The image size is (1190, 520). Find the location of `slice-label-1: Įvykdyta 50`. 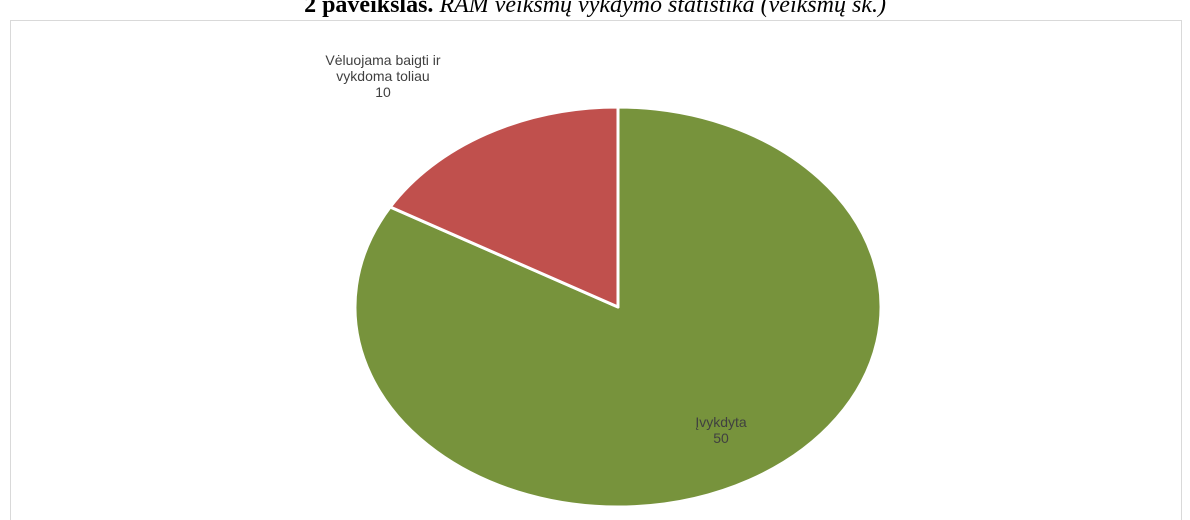

slice-label-1: Įvykdyta 50 is located at coordinates (721, 430).